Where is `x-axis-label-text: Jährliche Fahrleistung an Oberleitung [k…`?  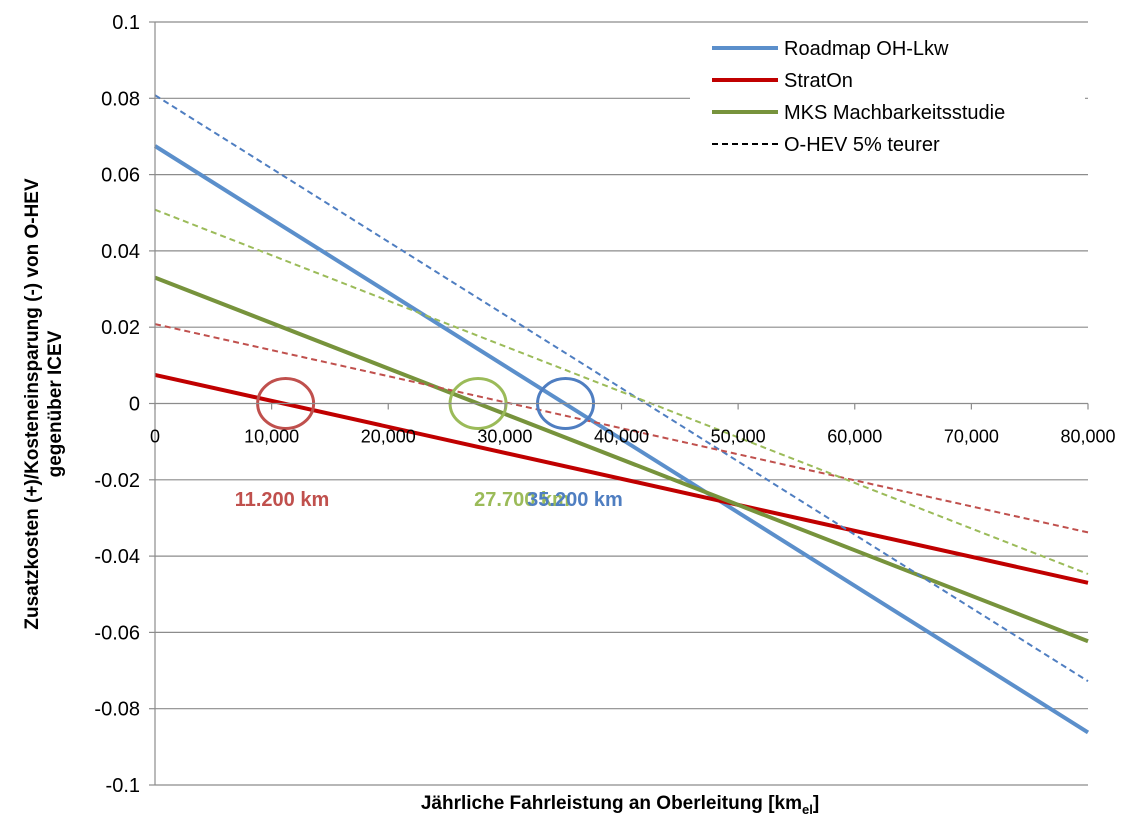 x-axis-label-text: Jährliche Fahrleistung an Oberleitung [k… is located at coordinates (611, 803).